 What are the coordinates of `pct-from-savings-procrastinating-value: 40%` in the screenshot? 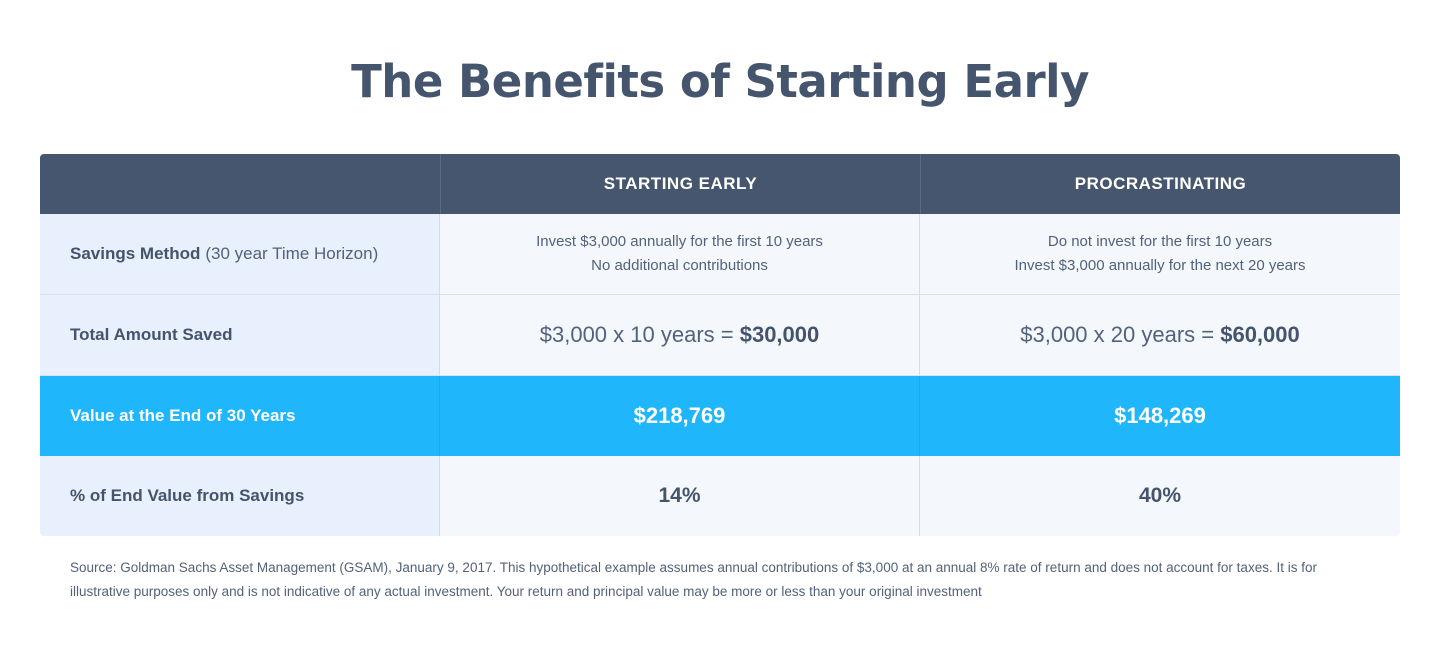 It's located at (1160, 495).